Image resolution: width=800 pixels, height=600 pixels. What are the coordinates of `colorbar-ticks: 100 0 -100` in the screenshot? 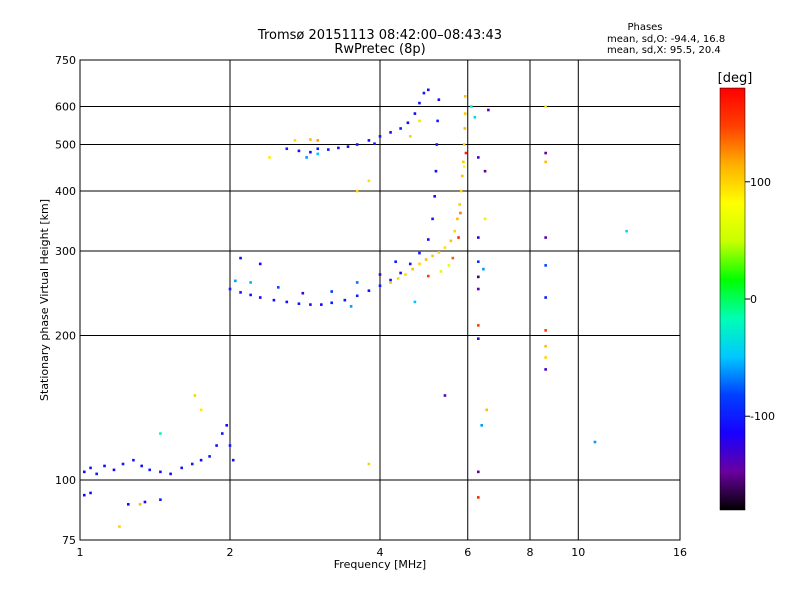 It's located at (760, 299).